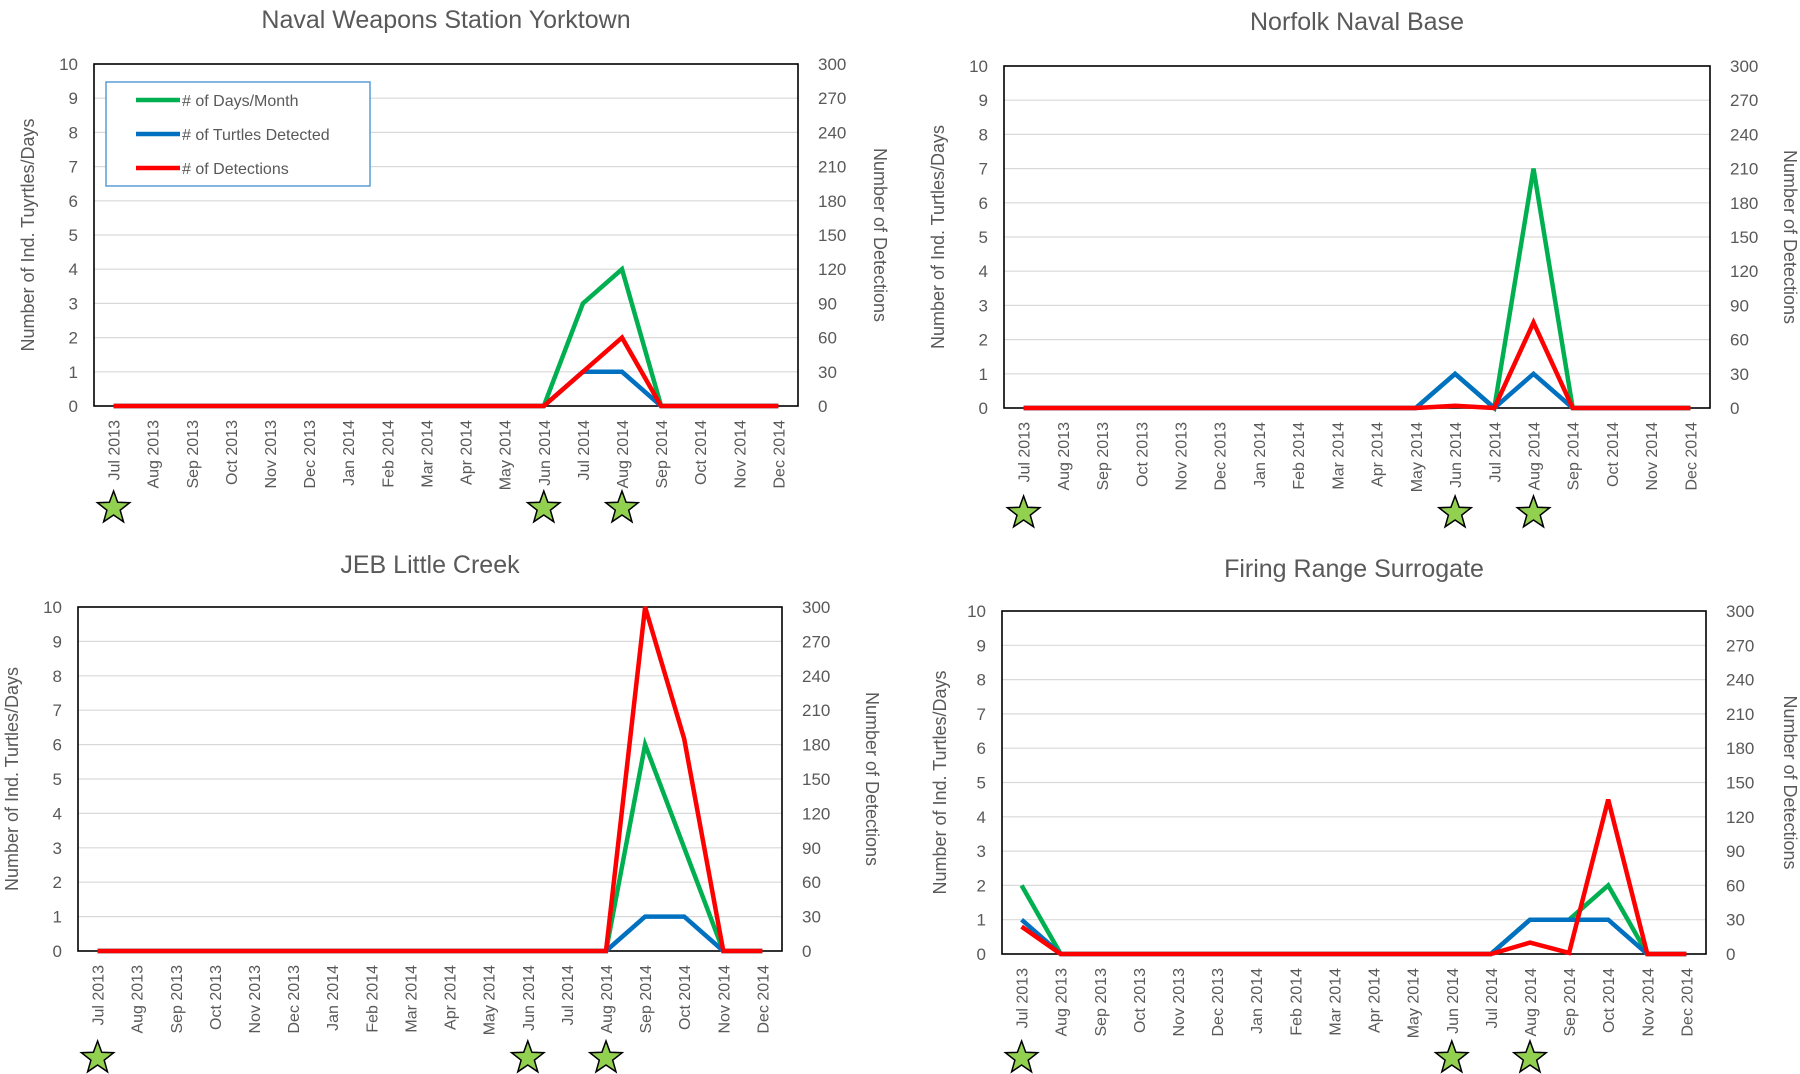 This screenshot has height=1074, width=1800. What do you see at coordinates (73, 235) in the screenshot?
I see `y-tick-label: 5` at bounding box center [73, 235].